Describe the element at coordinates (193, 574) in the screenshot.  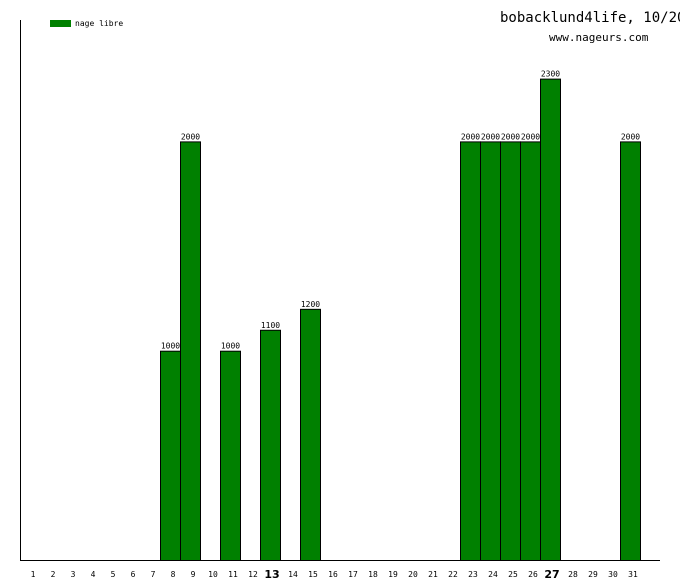
I see `x-tick-label-9: 9` at that location.